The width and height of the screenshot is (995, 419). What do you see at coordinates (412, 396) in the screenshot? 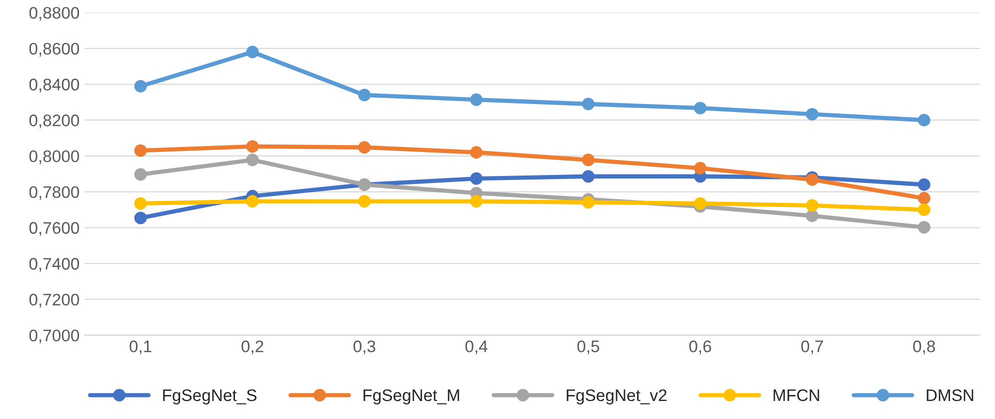
I see `legend-label: FgSegNet_M` at bounding box center [412, 396].